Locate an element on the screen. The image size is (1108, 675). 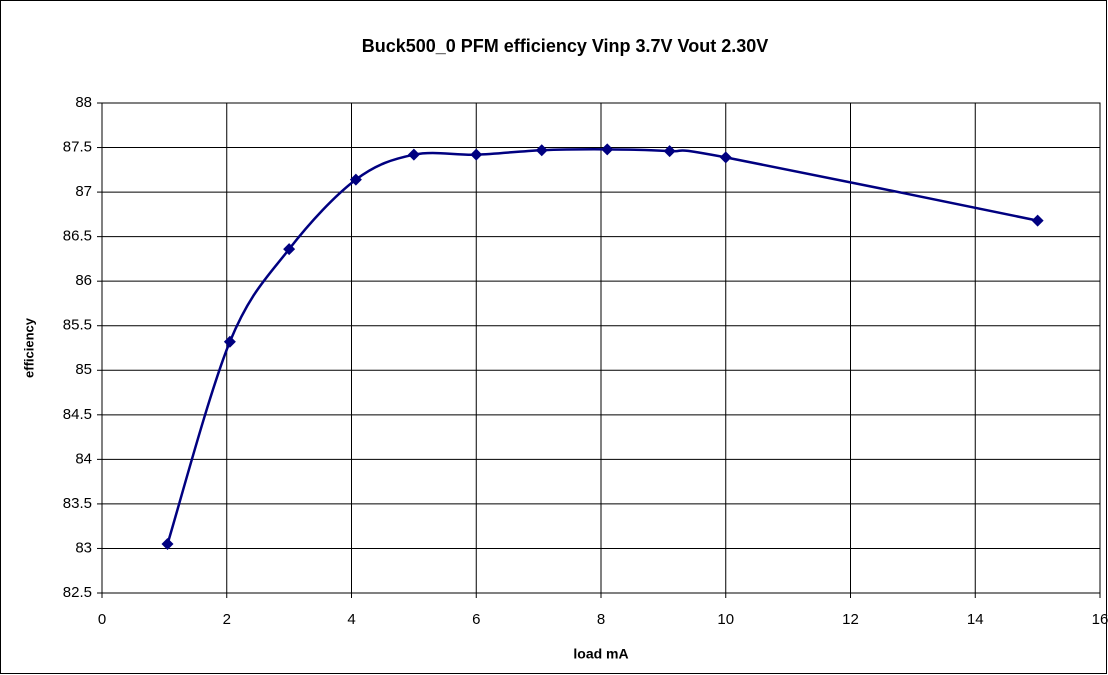
y-tick-label: 85 is located at coordinates (83, 369).